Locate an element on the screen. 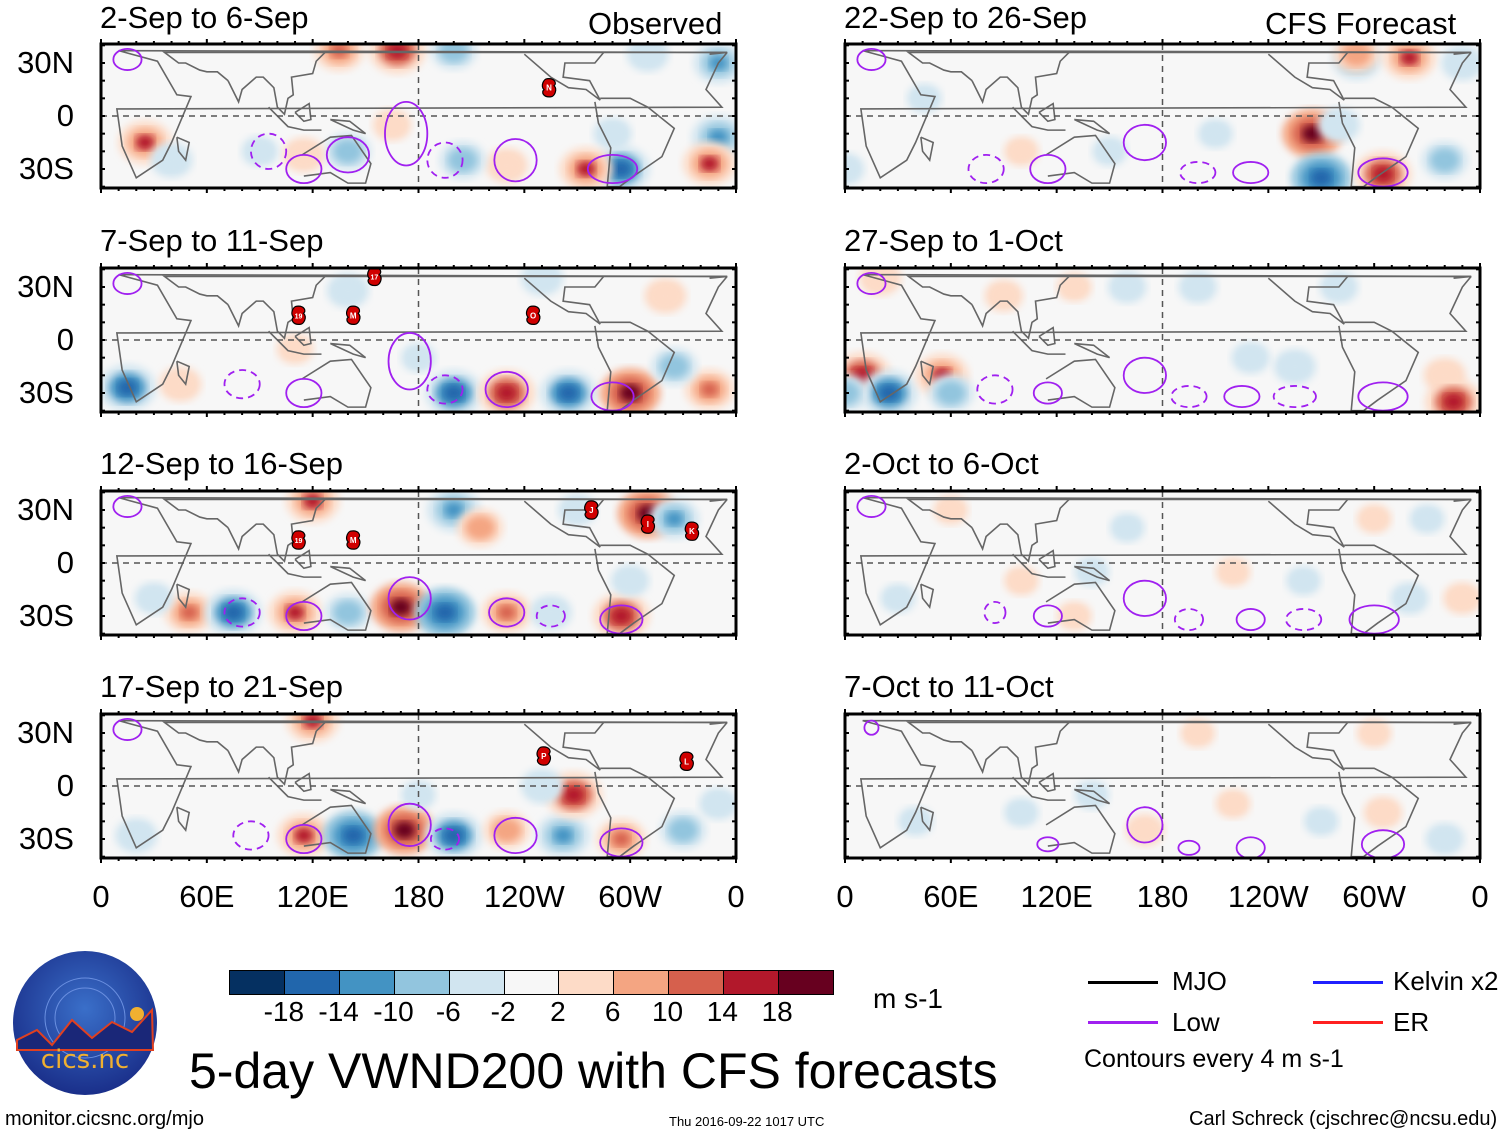 The width and height of the screenshot is (1510, 1137). footer-timestamp: Thu 2016-09-22 1017 UTC is located at coordinates (747, 1121).